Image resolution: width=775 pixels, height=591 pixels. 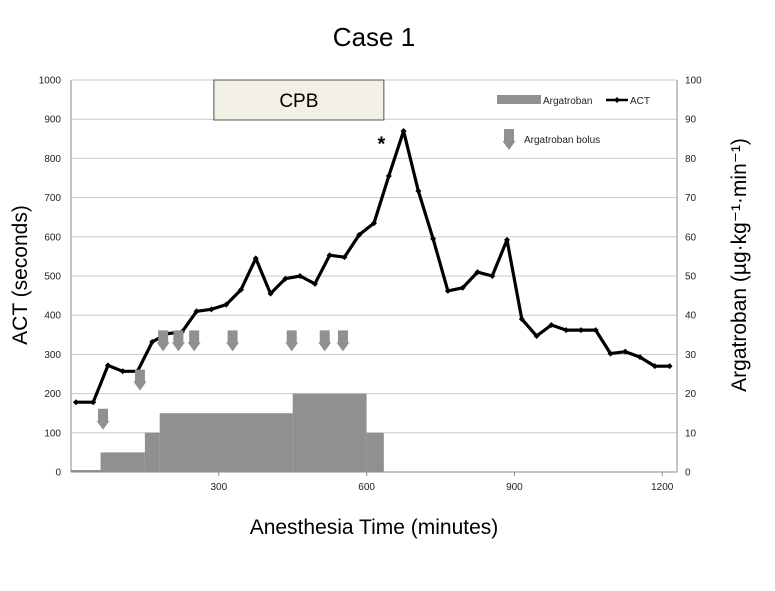 What do you see at coordinates (366, 487) in the screenshot?
I see `x-tick-label: 600` at bounding box center [366, 487].